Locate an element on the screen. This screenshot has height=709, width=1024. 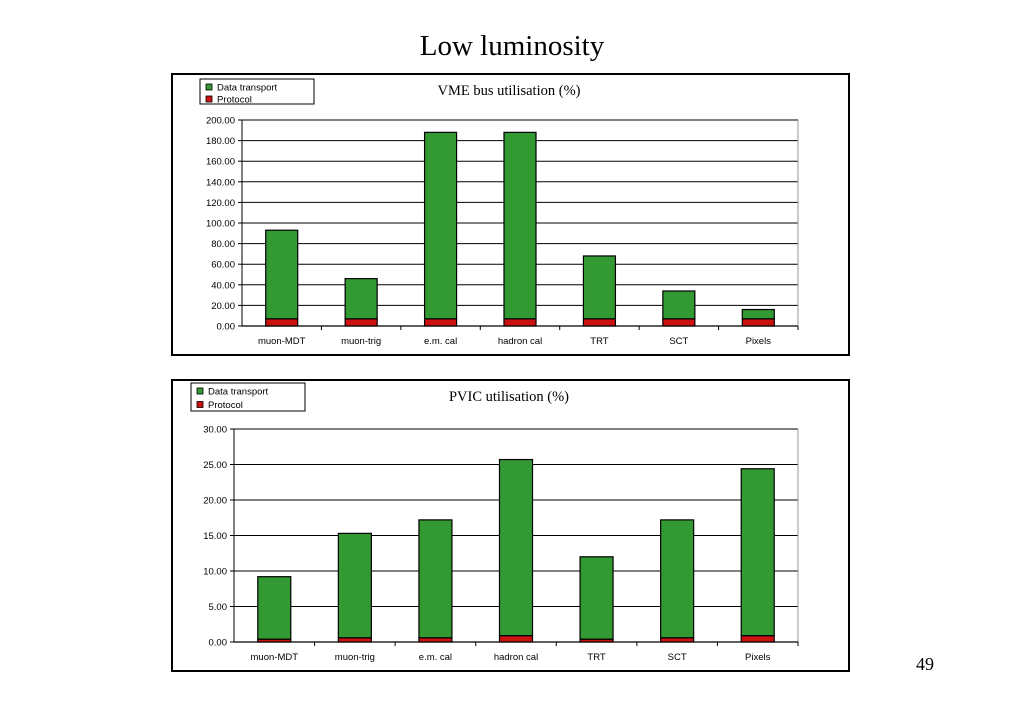
chart1-legend-box is located at coordinates (257, 91).